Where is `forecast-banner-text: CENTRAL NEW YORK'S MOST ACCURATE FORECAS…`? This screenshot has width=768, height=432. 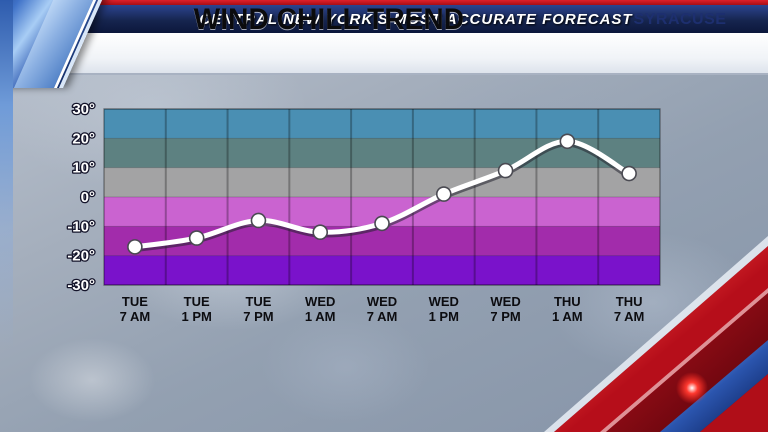 forecast-banner-text: CENTRAL NEW YORK'S MOST ACCURATE FORECAS… is located at coordinates (416, 19).